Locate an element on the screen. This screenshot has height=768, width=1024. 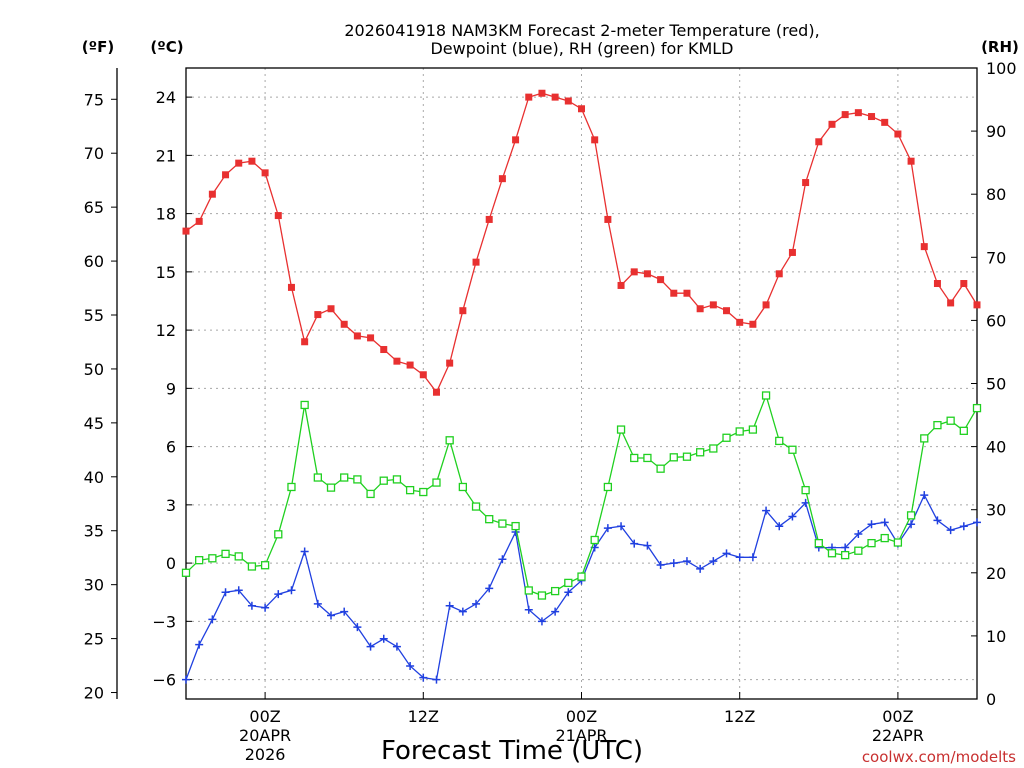
rh-unit-label: (RH) is located at coordinates (1000, 47).